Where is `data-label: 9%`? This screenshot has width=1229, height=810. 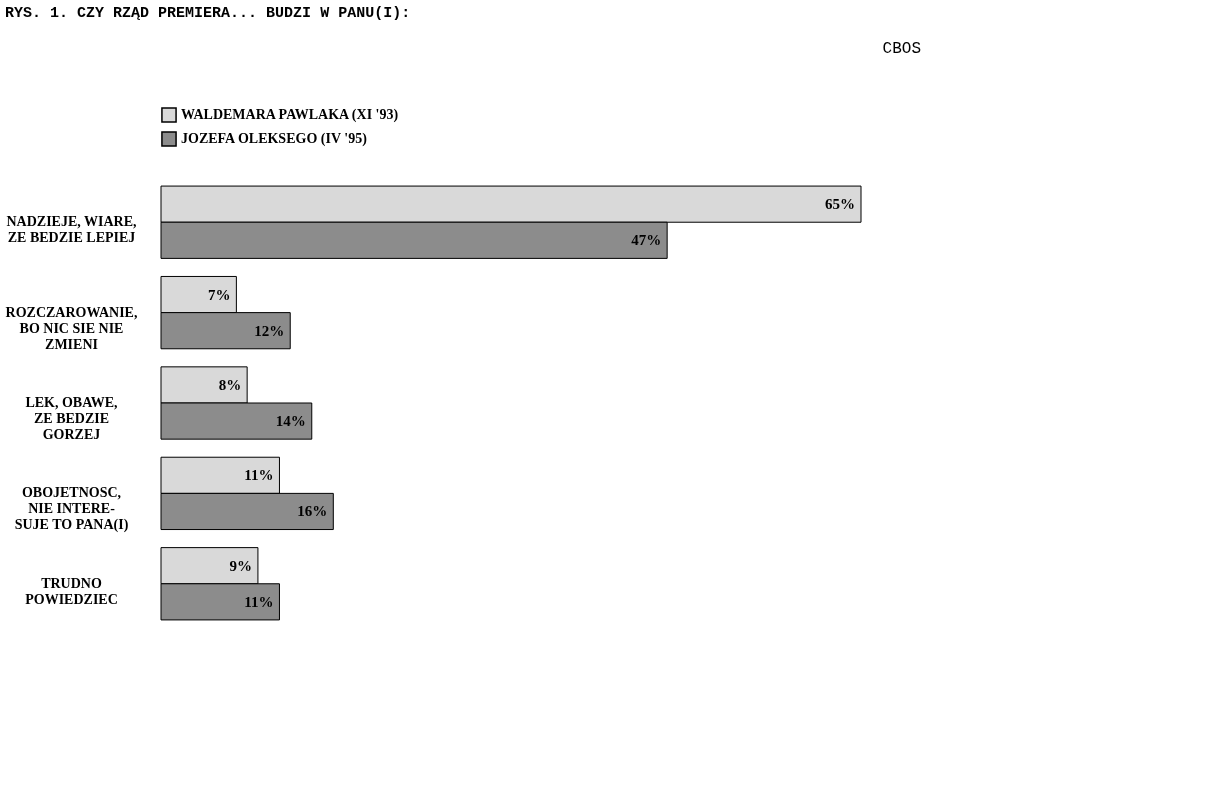 data-label: 9% is located at coordinates (240, 565).